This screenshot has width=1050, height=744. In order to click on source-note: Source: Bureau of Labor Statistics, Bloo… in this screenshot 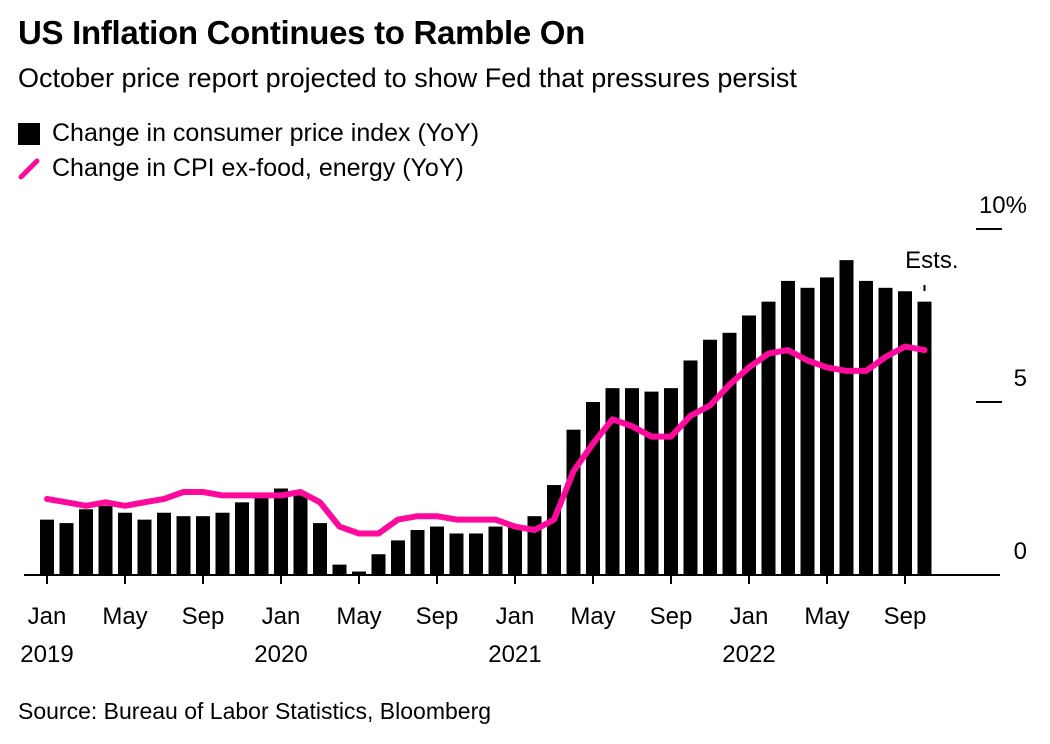, I will do `click(255, 711)`.